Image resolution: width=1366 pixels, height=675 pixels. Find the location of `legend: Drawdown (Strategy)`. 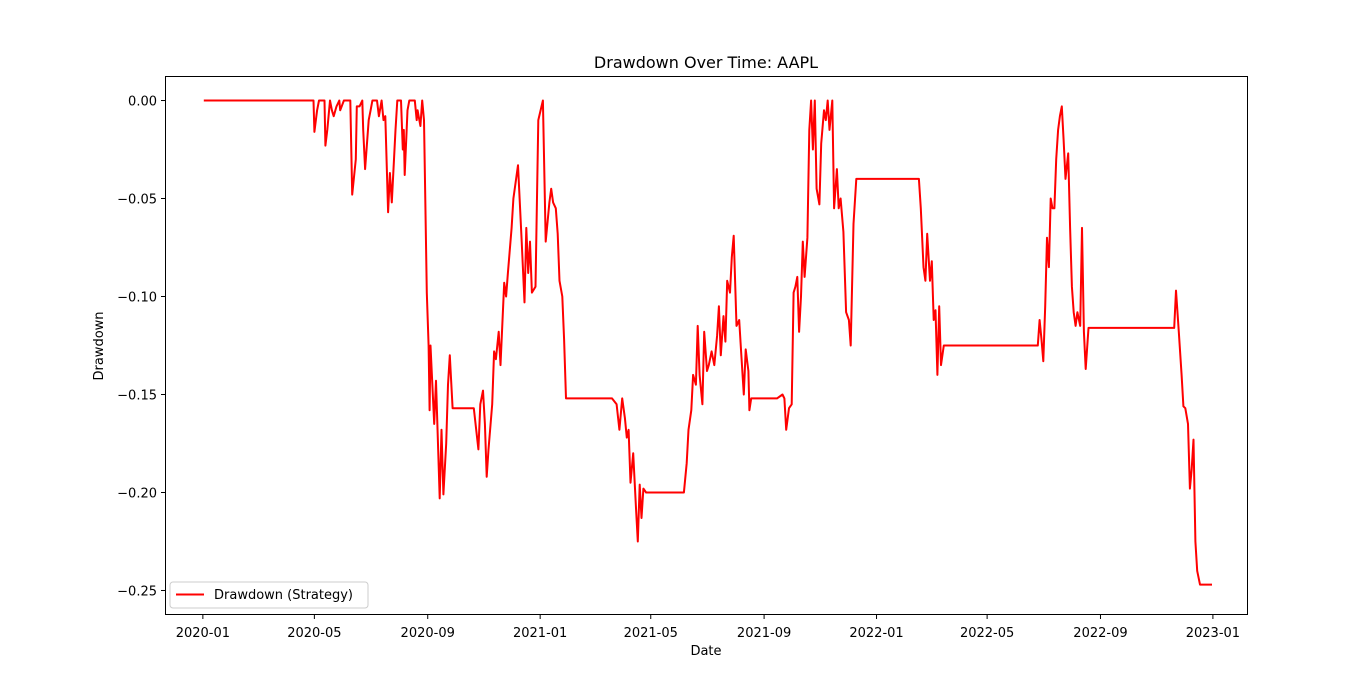

legend: Drawdown (Strategy) is located at coordinates (269, 595).